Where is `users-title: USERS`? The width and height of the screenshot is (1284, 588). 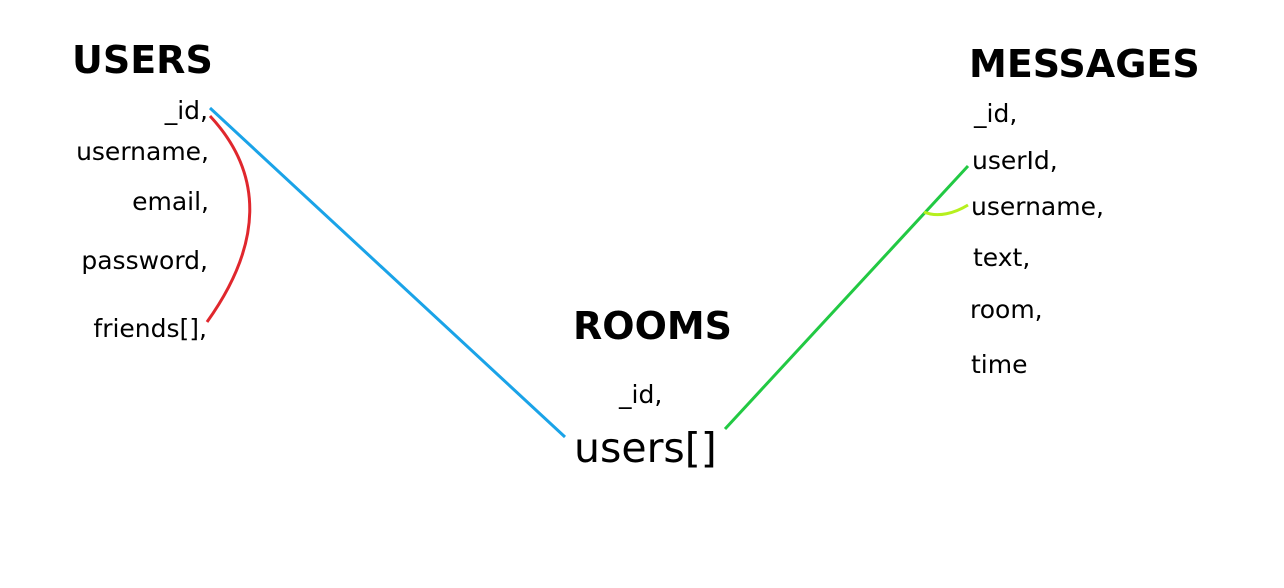 users-title: USERS is located at coordinates (142, 60).